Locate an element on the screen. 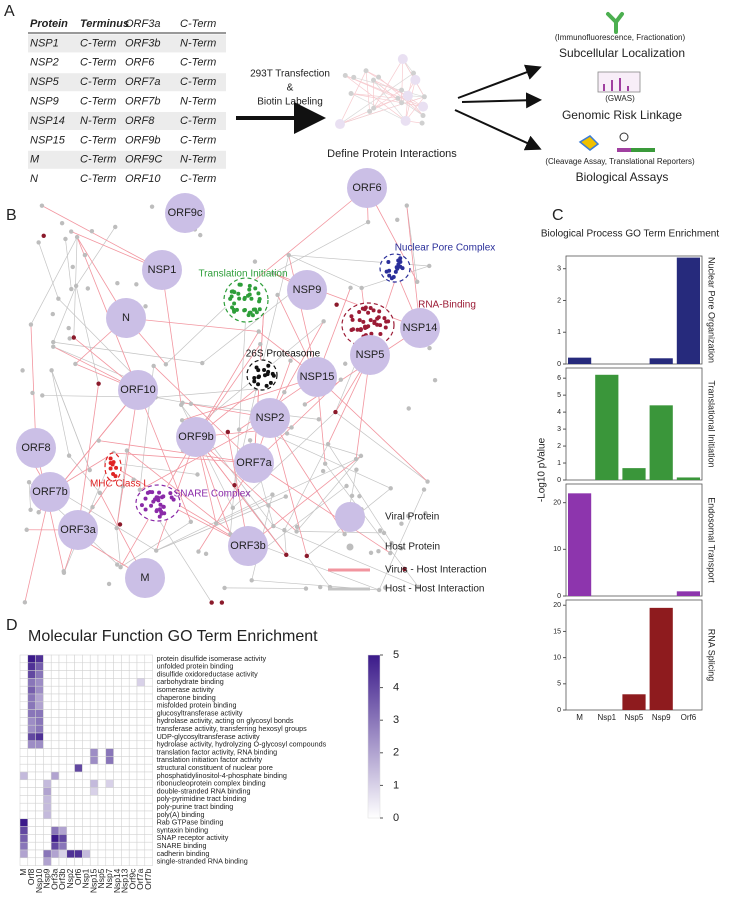  row-label: phosphatidylinositol-4-phosphate binding is located at coordinates (222, 775).